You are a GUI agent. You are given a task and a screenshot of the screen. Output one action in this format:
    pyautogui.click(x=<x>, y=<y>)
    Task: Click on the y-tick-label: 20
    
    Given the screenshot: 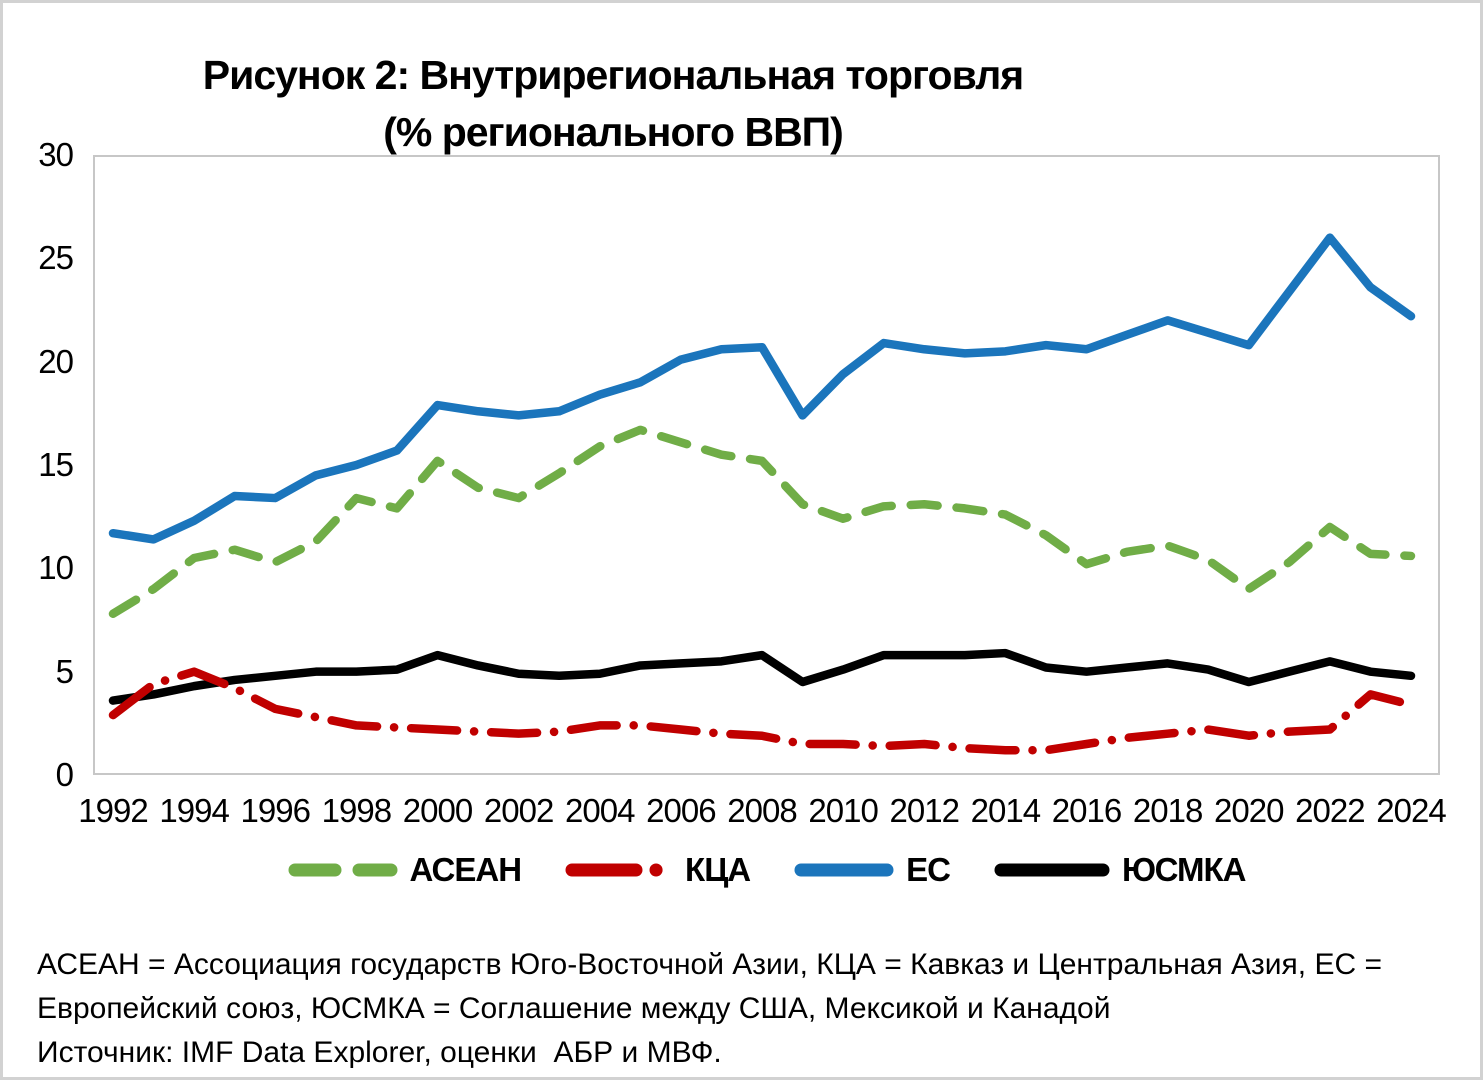 What is the action you would take?
    pyautogui.click(x=56, y=361)
    